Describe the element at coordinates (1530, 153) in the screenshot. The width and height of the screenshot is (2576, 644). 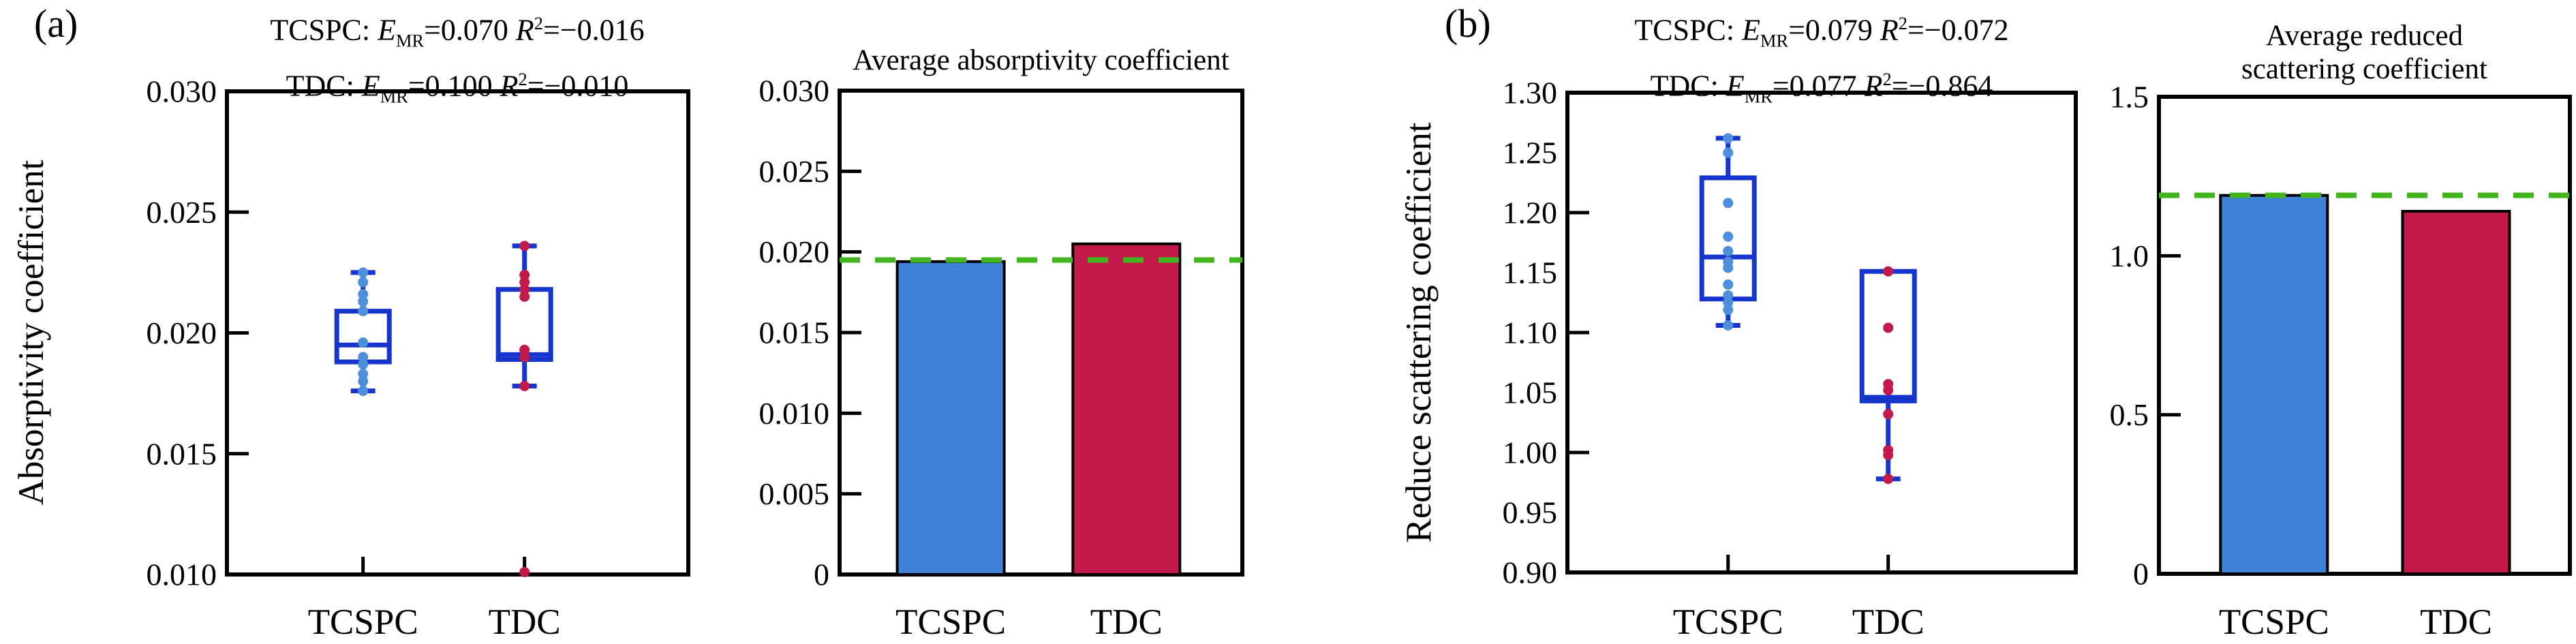
I see `y-tick-label: 1.25` at that location.